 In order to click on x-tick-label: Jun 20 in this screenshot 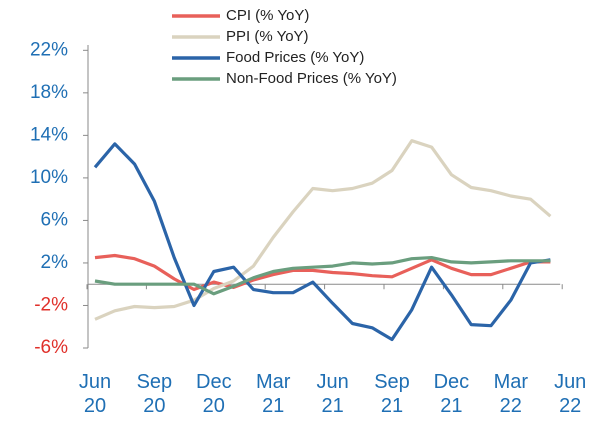, I will do `click(95, 394)`.